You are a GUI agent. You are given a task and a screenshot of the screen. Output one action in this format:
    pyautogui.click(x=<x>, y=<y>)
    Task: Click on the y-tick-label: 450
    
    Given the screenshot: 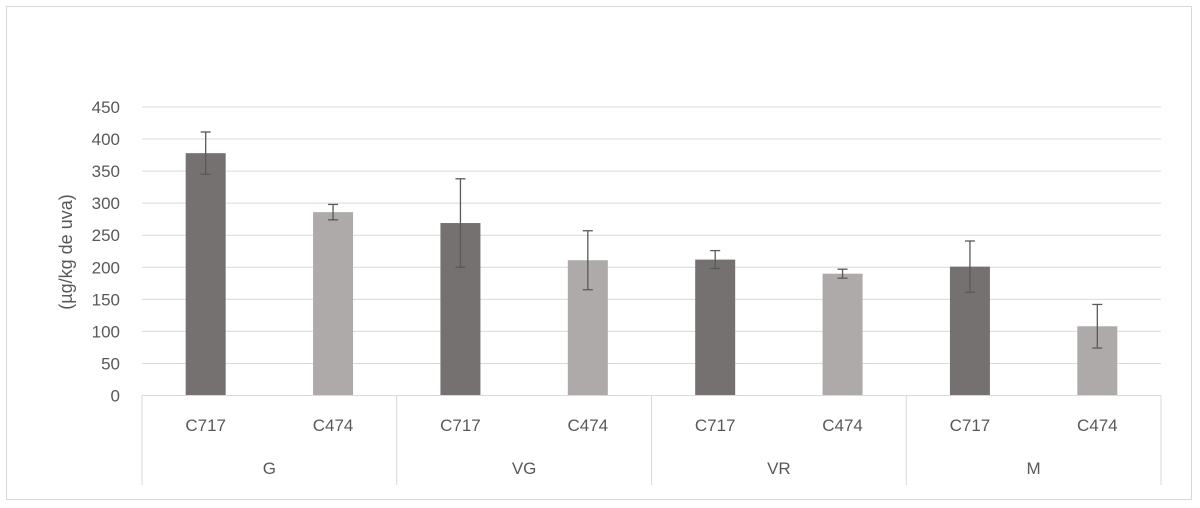 What is the action you would take?
    pyautogui.click(x=106, y=107)
    